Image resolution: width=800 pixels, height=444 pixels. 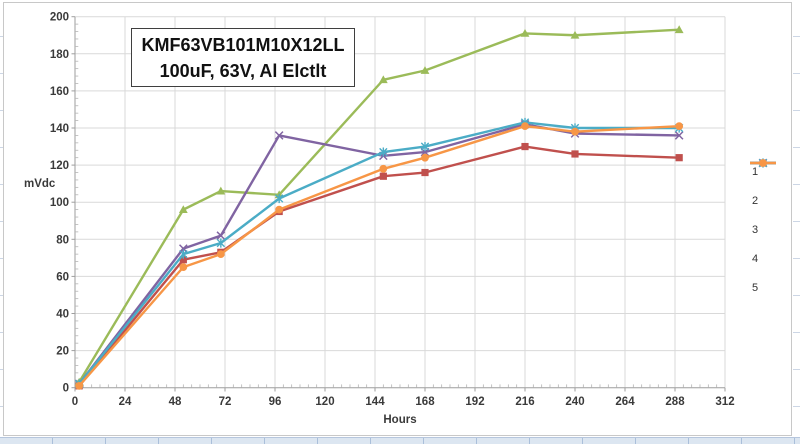 What do you see at coordinates (755, 258) in the screenshot?
I see `legend-label: 4` at bounding box center [755, 258].